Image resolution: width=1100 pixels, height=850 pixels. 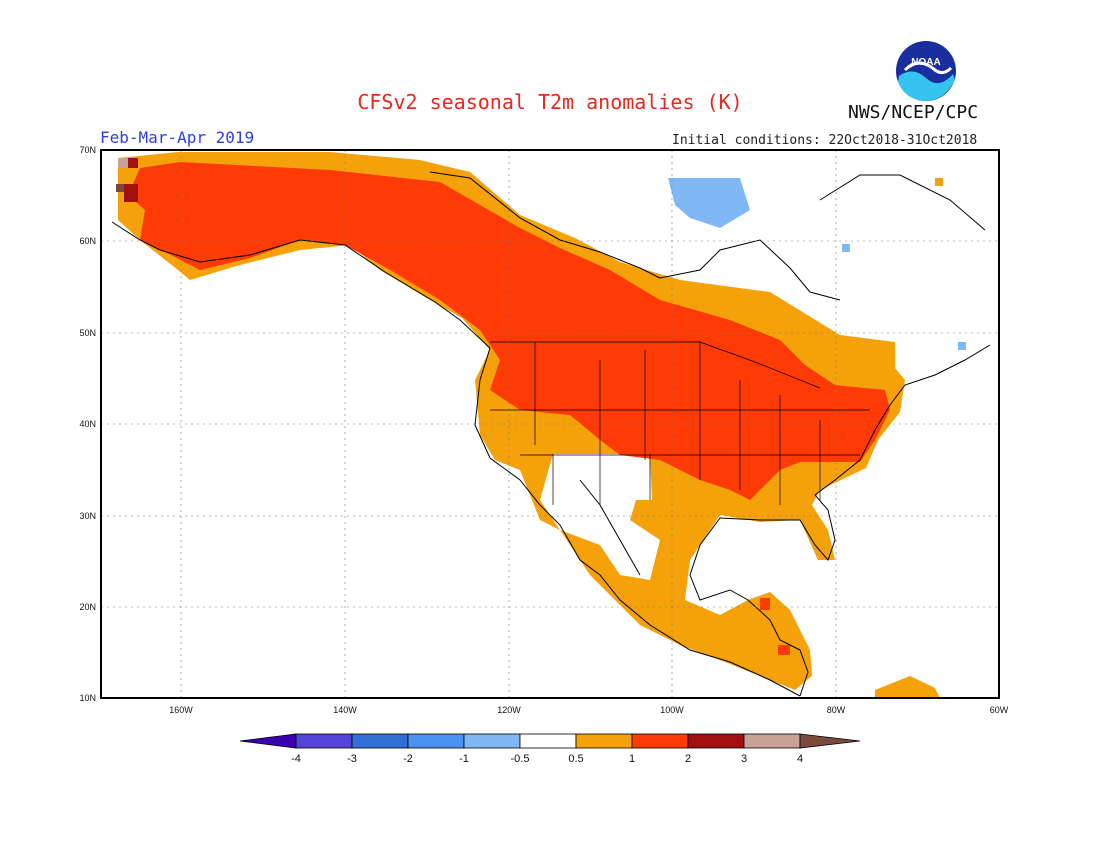 What do you see at coordinates (550, 102) in the screenshot?
I see `map-title: CFSv2 seasonal T2m anomalies (K)` at bounding box center [550, 102].